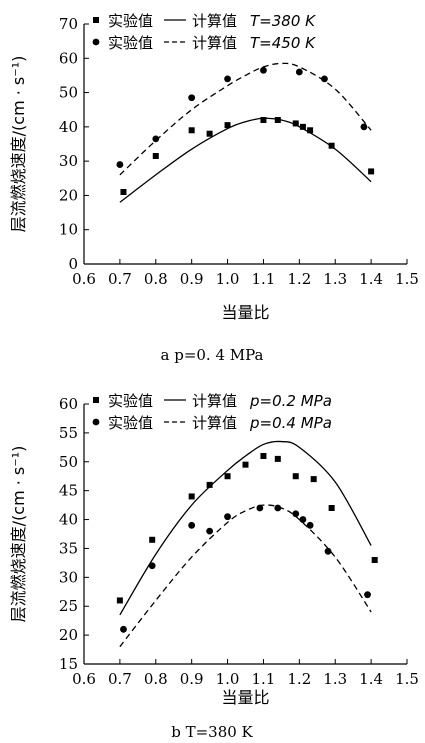 Image resolution: width=425 pixels, height=743 pixels. What do you see at coordinates (68, 230) in the screenshot?
I see `y-tick-label: 10` at bounding box center [68, 230].